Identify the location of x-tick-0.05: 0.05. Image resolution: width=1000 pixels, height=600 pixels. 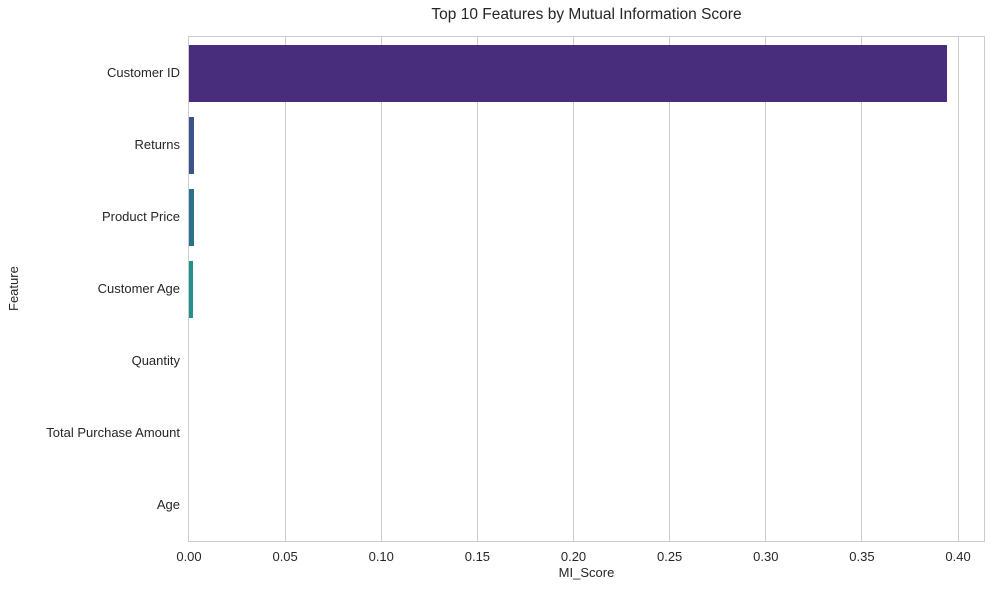
(285, 556).